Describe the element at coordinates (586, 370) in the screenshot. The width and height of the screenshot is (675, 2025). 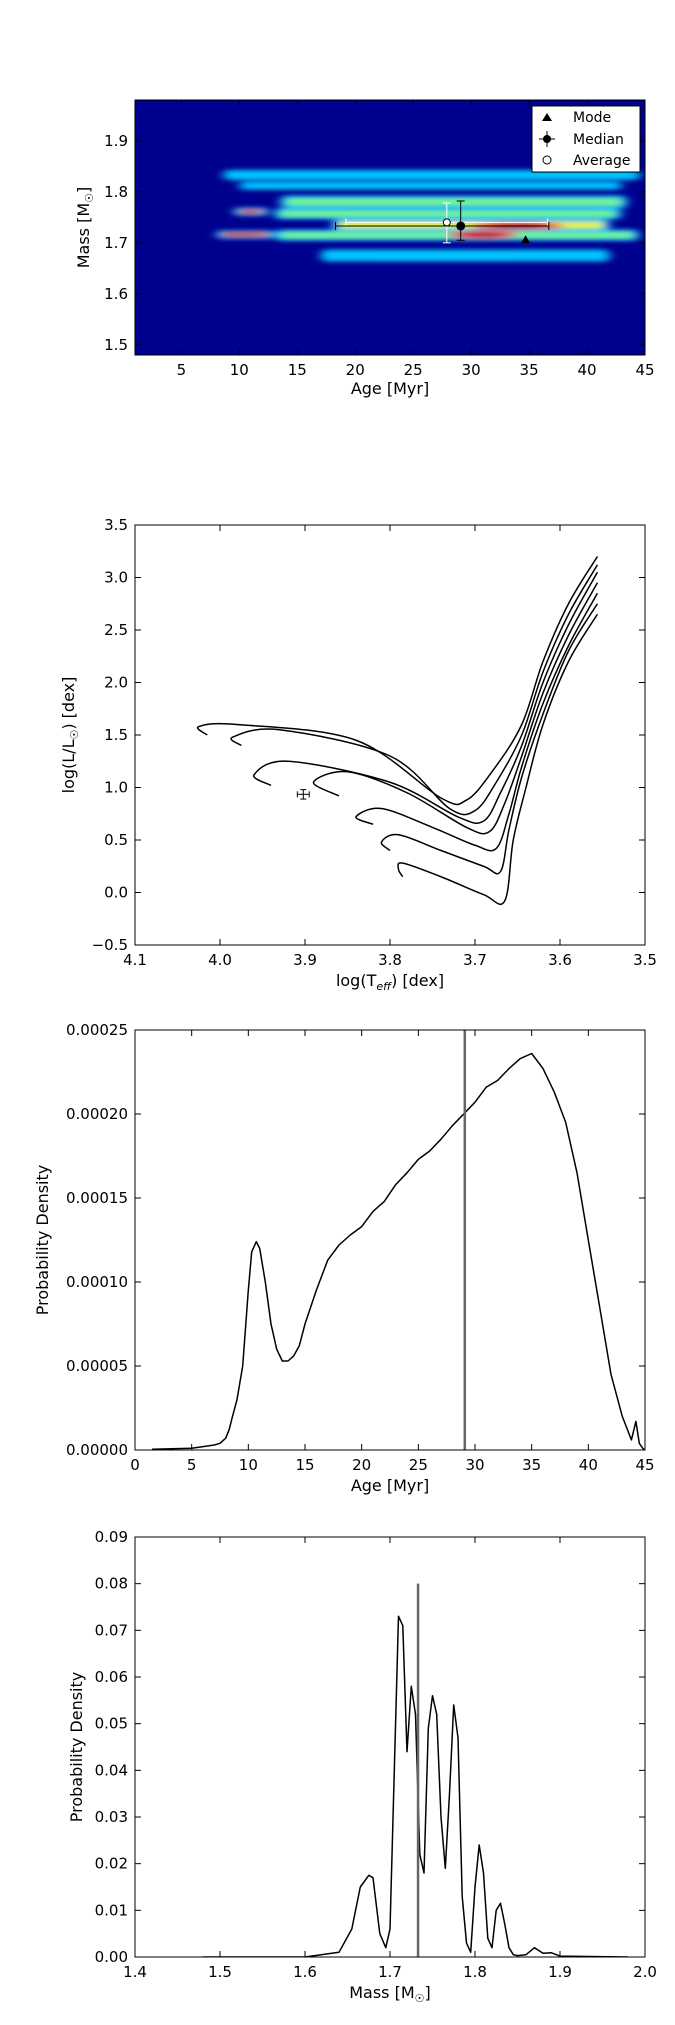
I see `heatmap-x-tick-label: 40` at that location.